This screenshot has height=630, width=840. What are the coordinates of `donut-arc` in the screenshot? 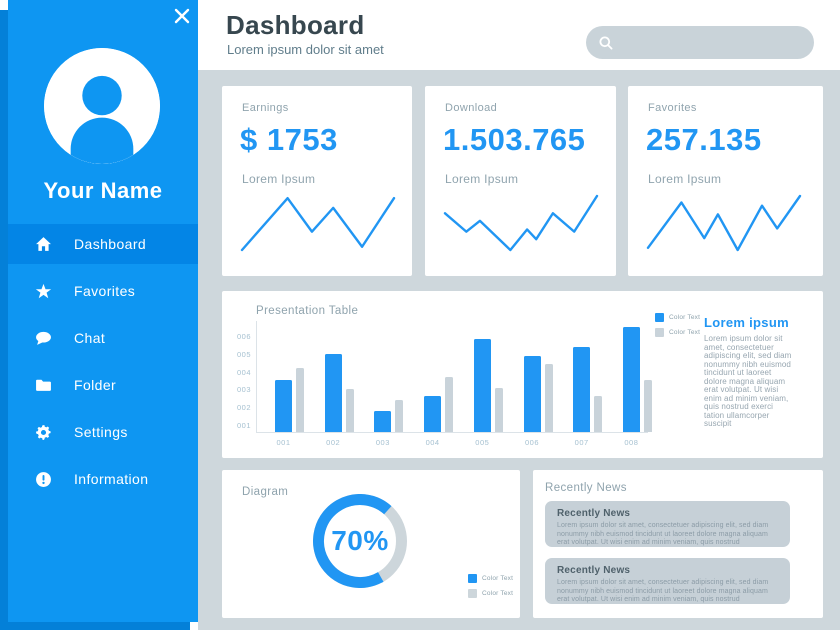 It's located at (360, 541).